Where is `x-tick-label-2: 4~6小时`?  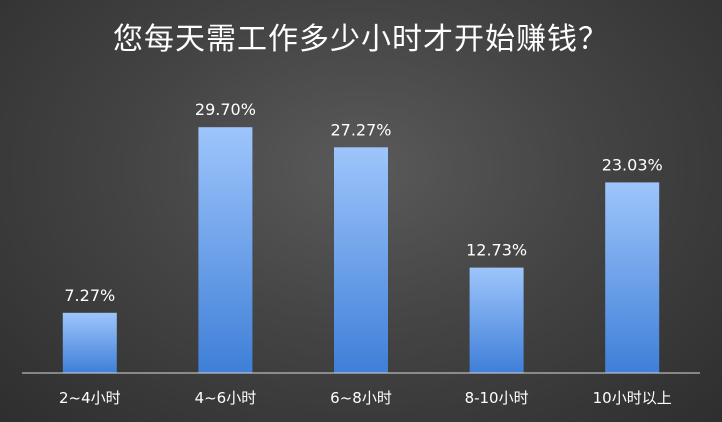
x-tick-label-2: 4~6小时 is located at coordinates (226, 398).